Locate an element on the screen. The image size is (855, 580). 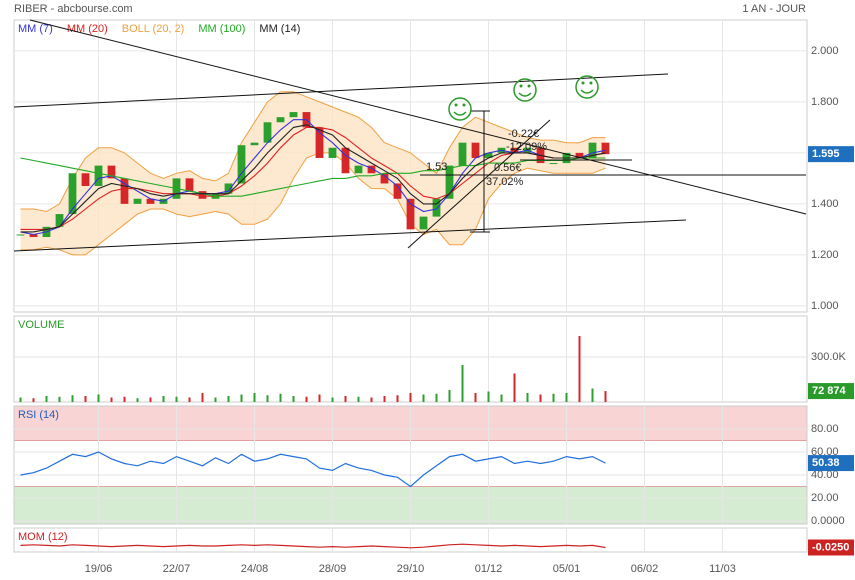
x-tick-label: 22/07 is located at coordinates (177, 569).